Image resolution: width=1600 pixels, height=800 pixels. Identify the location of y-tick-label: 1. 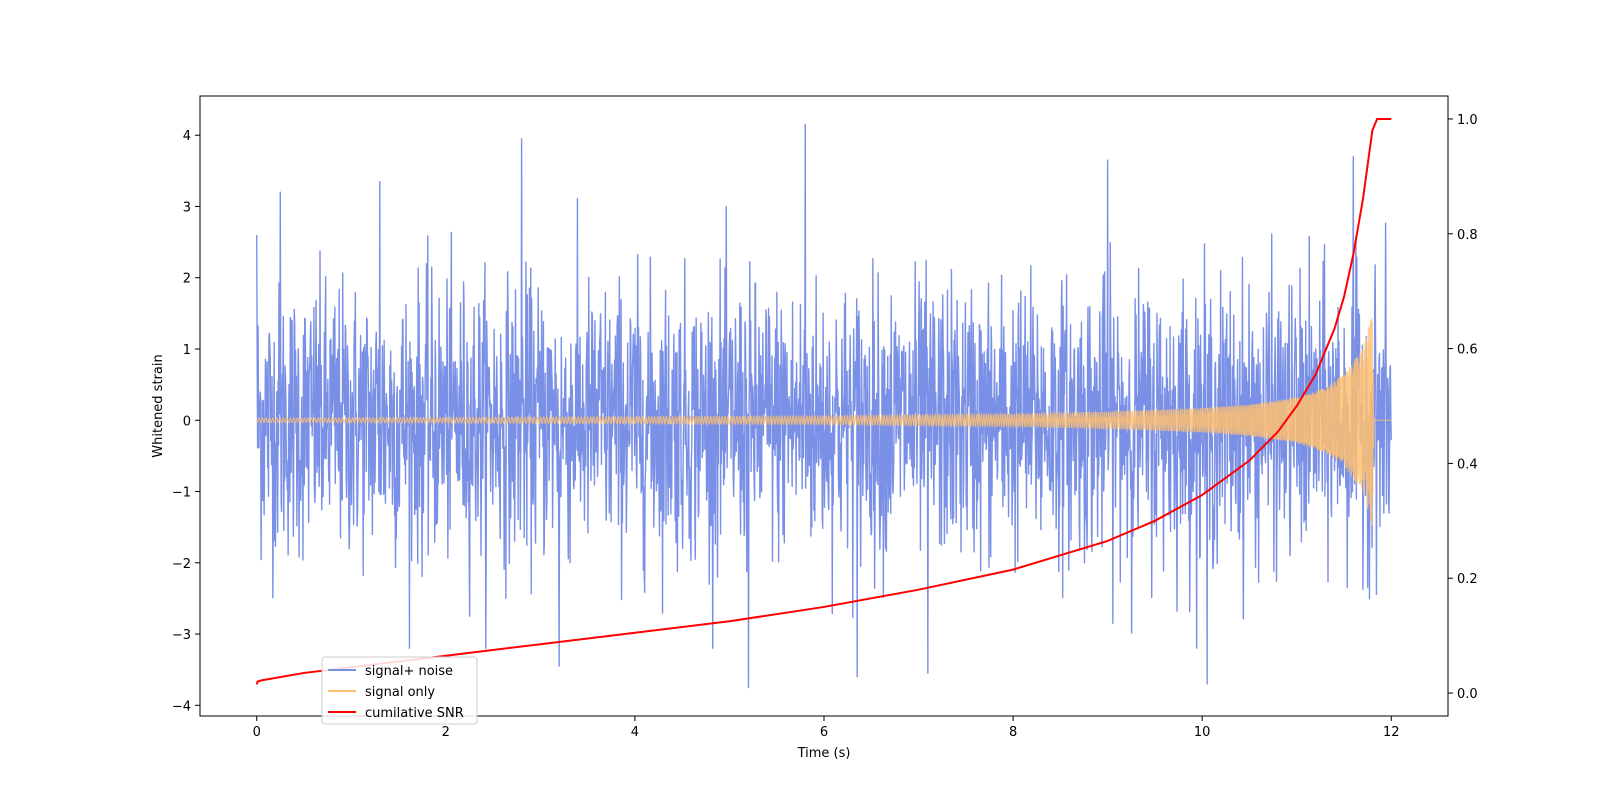
(187, 350).